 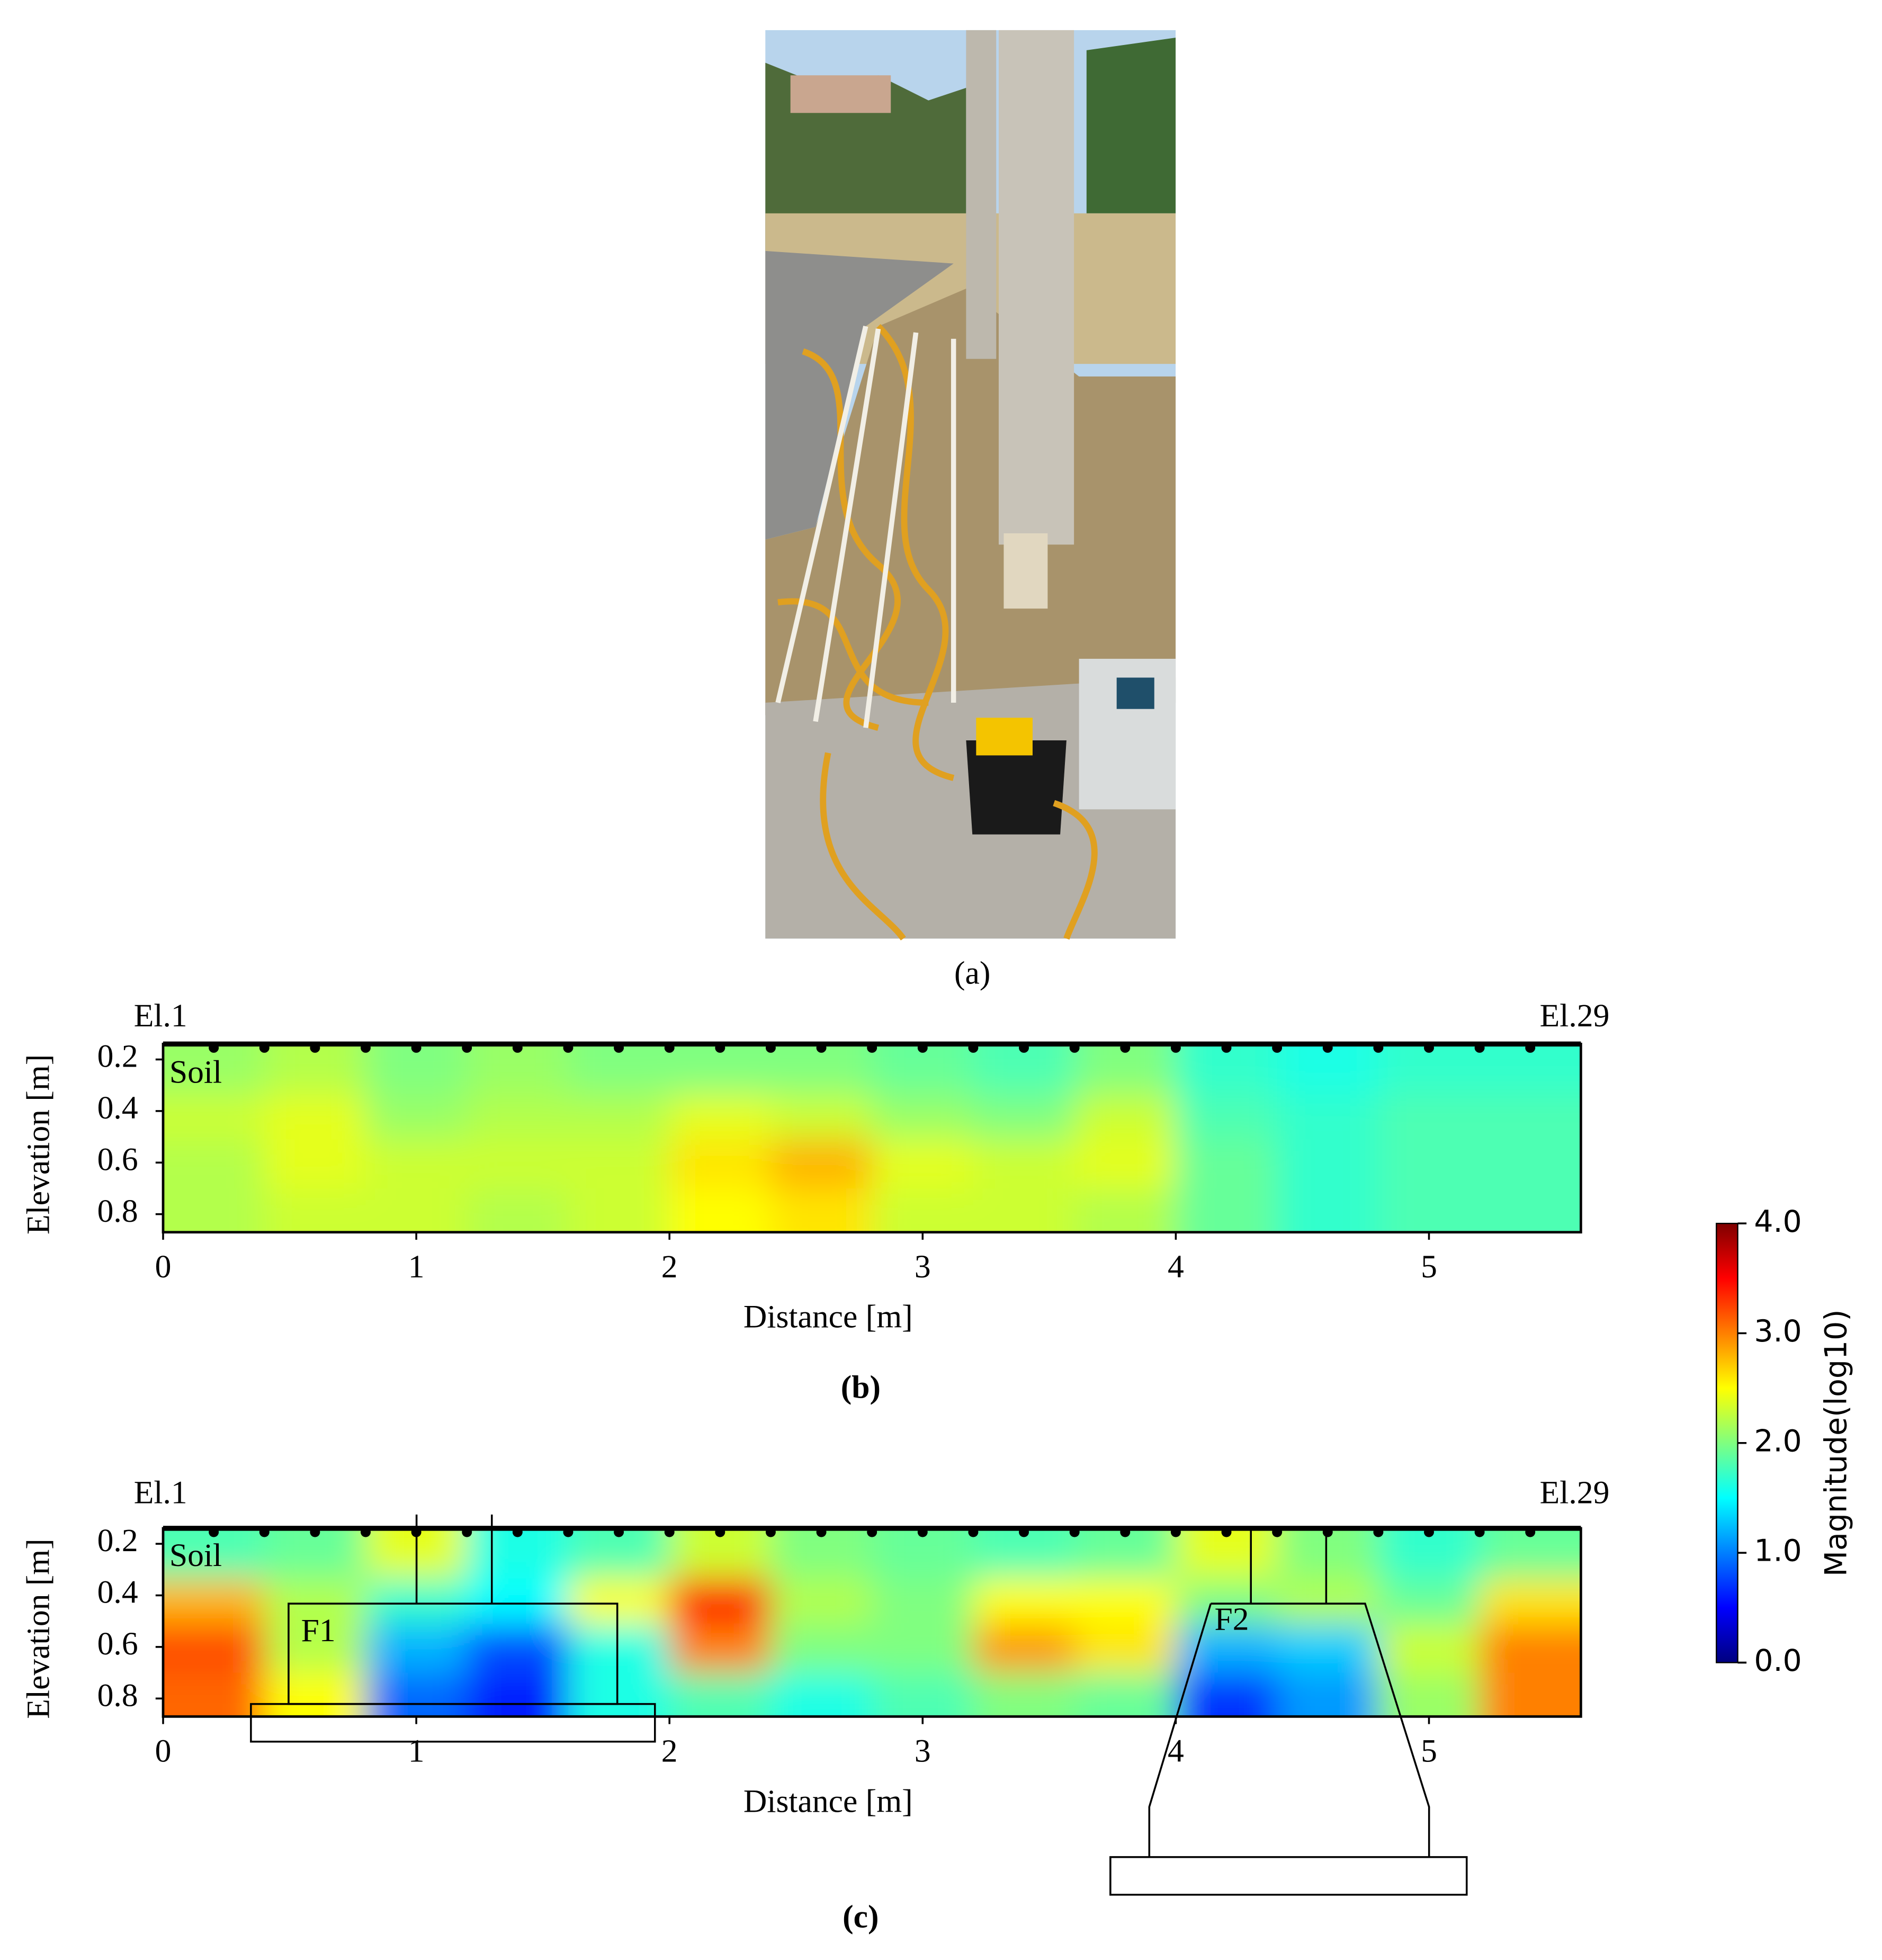 What do you see at coordinates (117, 1541) in the screenshot?
I see `y-tick-label: 0.2` at bounding box center [117, 1541].